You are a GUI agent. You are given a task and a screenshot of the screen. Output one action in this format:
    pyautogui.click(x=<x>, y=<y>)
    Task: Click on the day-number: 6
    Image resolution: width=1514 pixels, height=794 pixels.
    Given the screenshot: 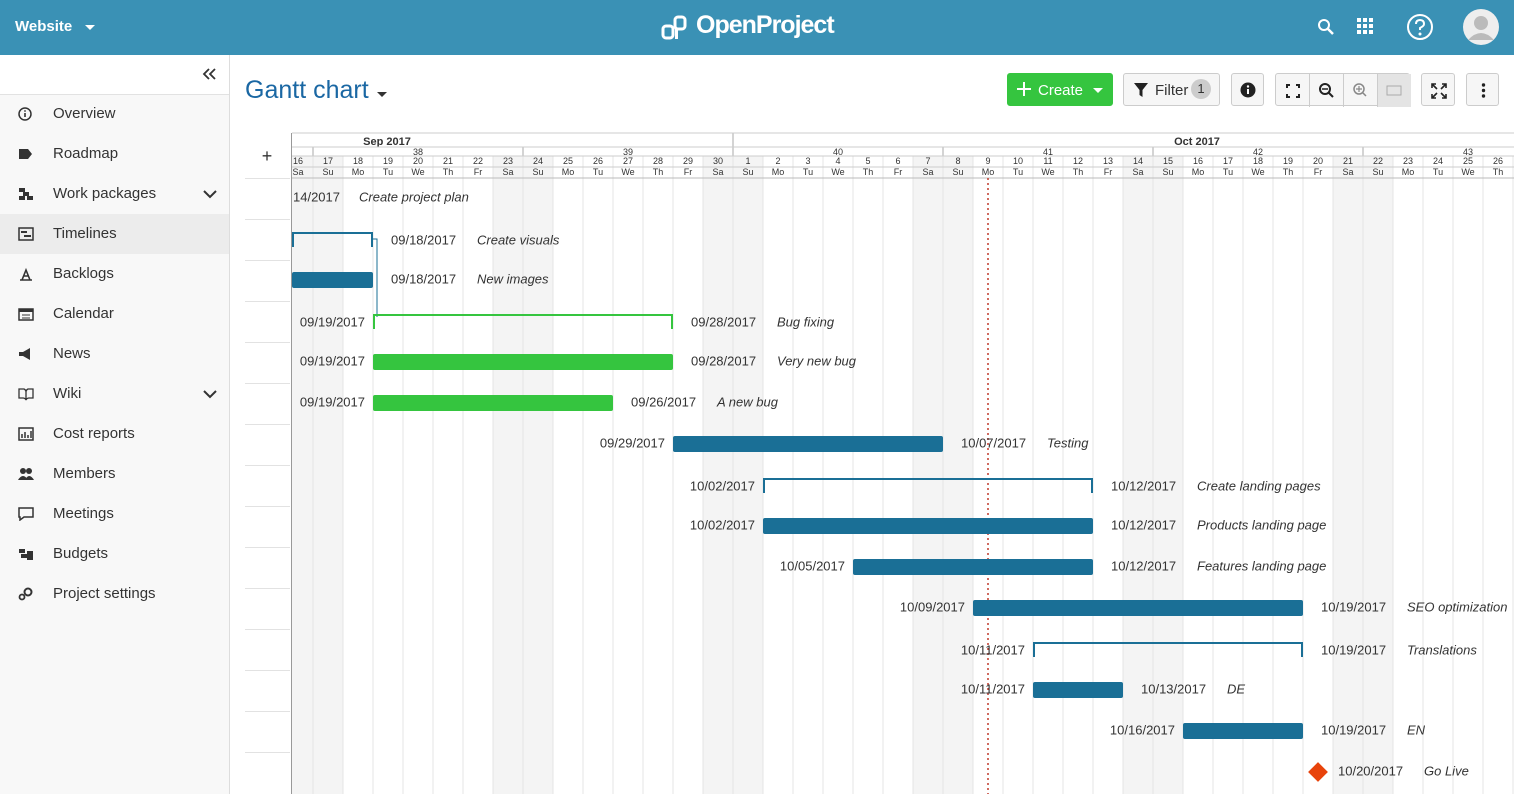 What is the action you would take?
    pyautogui.click(x=897, y=161)
    